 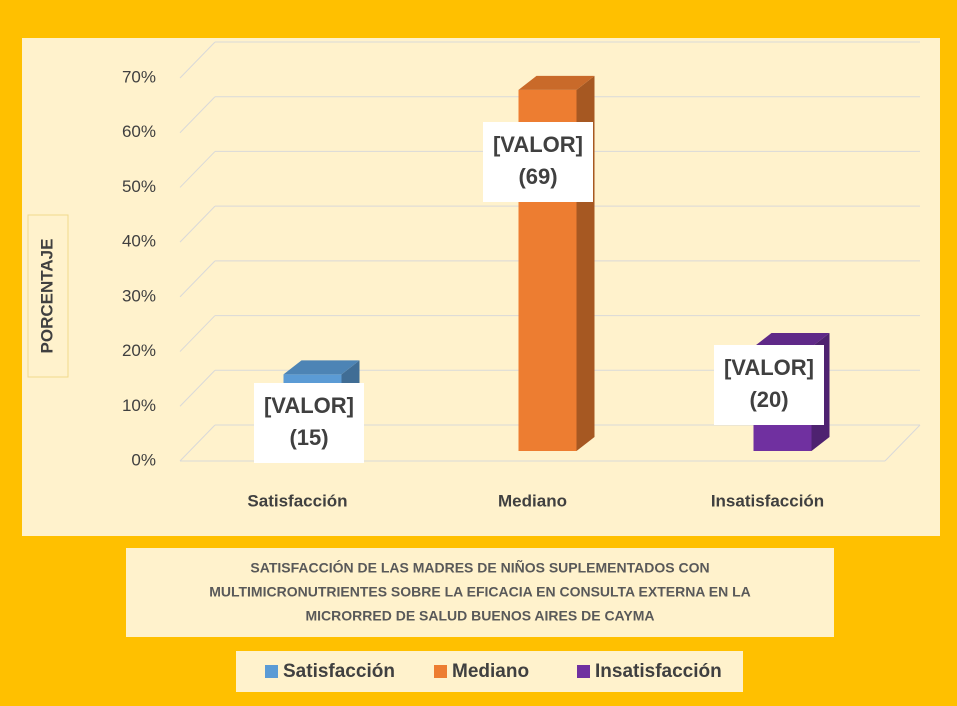 I want to click on legend-label: Insatisfacción, so click(x=658, y=671).